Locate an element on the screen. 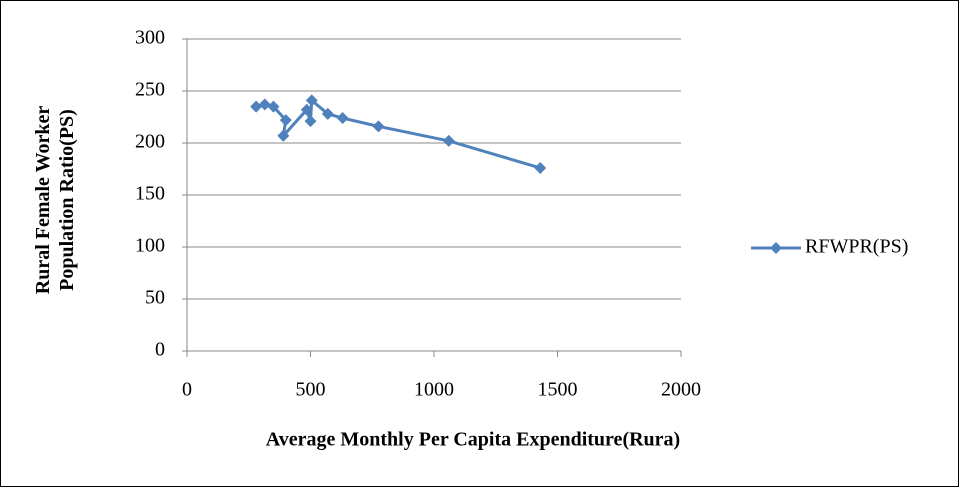  series-line is located at coordinates (398, 133).